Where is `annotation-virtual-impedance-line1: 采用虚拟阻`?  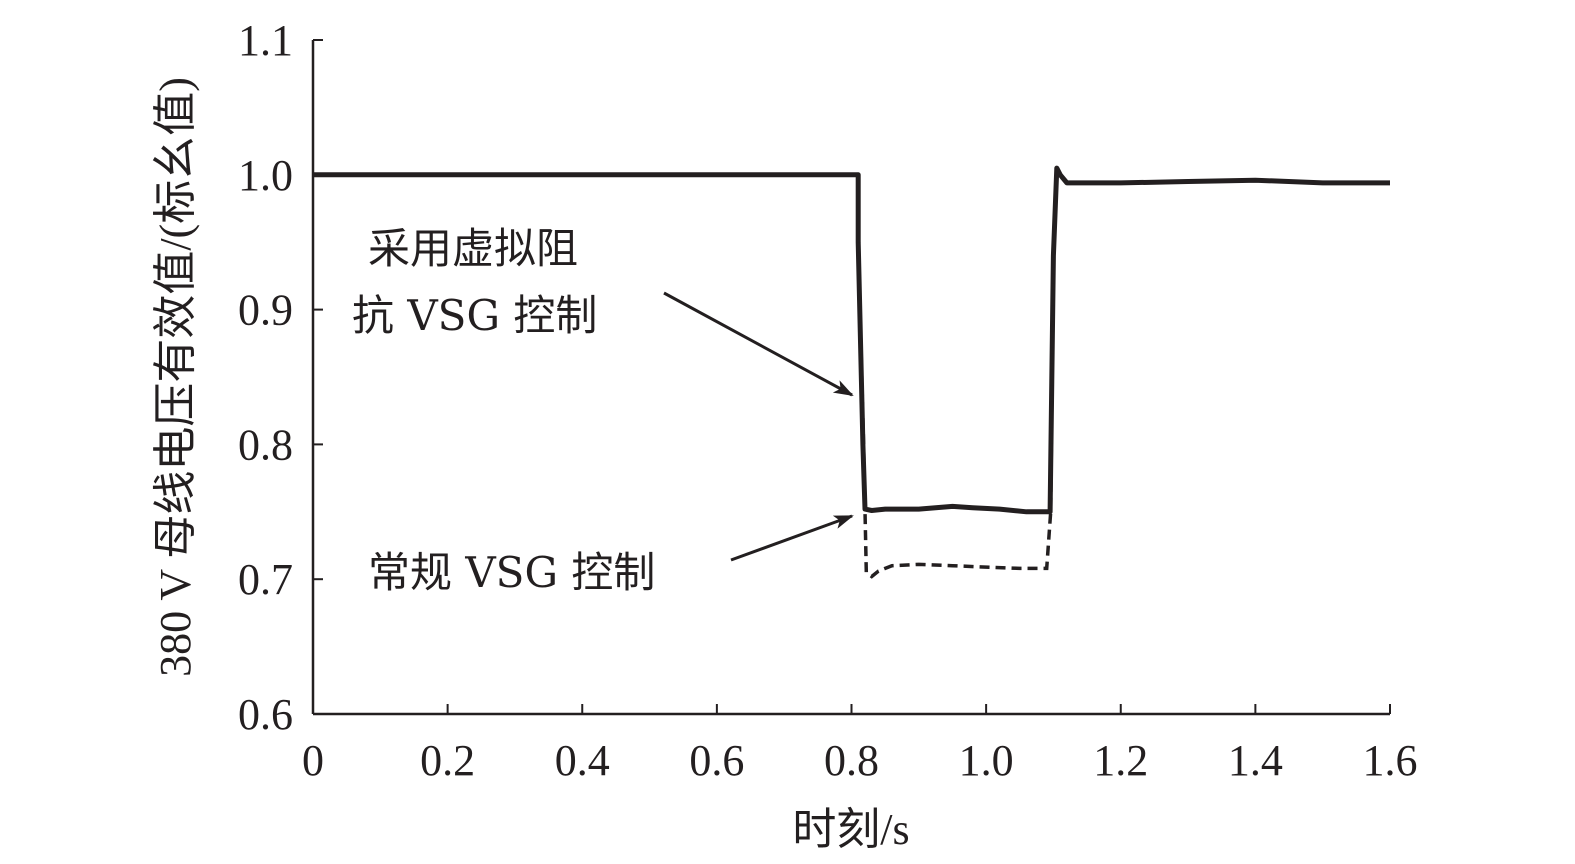 annotation-virtual-impedance-line1: 采用虚拟阻 is located at coordinates (473, 248).